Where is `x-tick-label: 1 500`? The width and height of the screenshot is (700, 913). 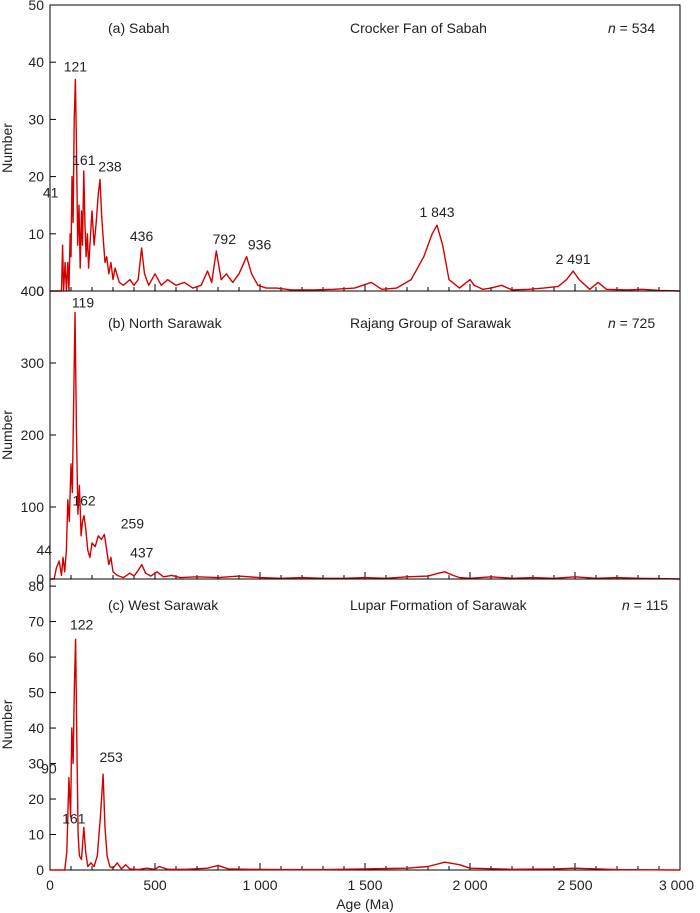 x-tick-label: 1 500 is located at coordinates (364, 885).